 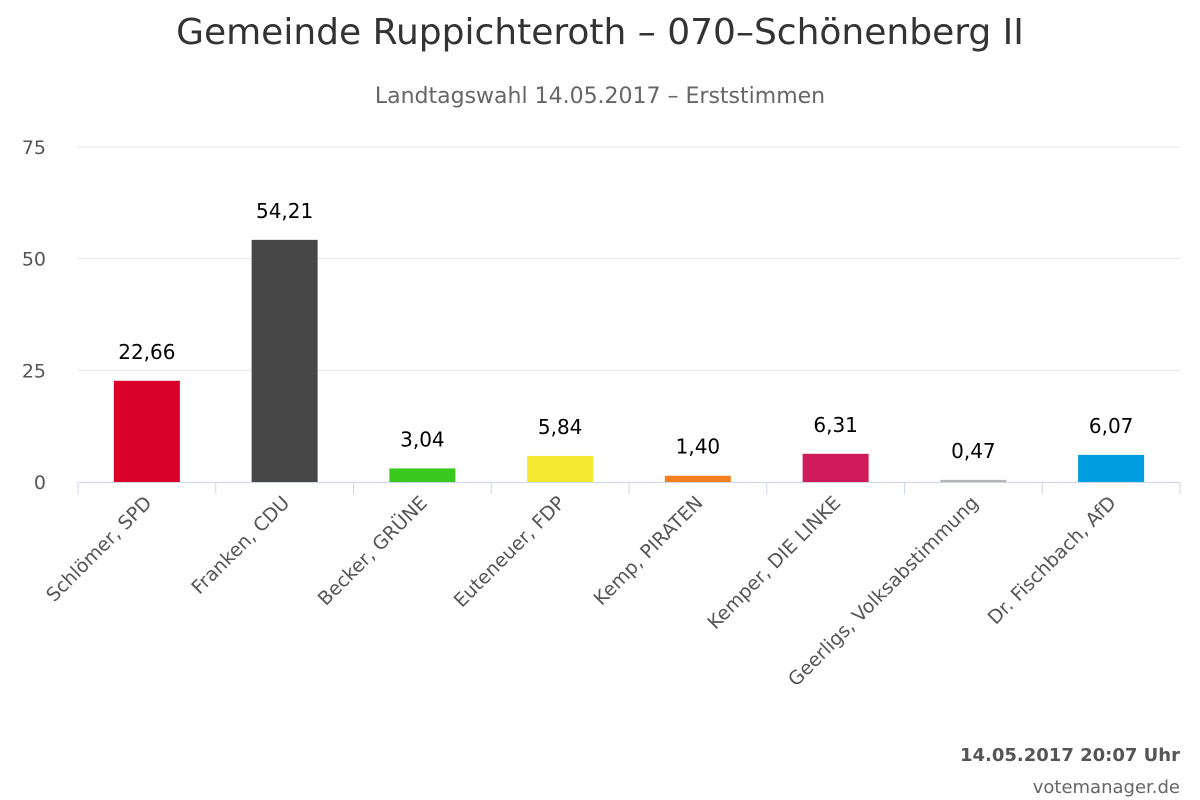 What do you see at coordinates (372, 550) in the screenshot?
I see `x-category-label: Becker, GRÜNE` at bounding box center [372, 550].